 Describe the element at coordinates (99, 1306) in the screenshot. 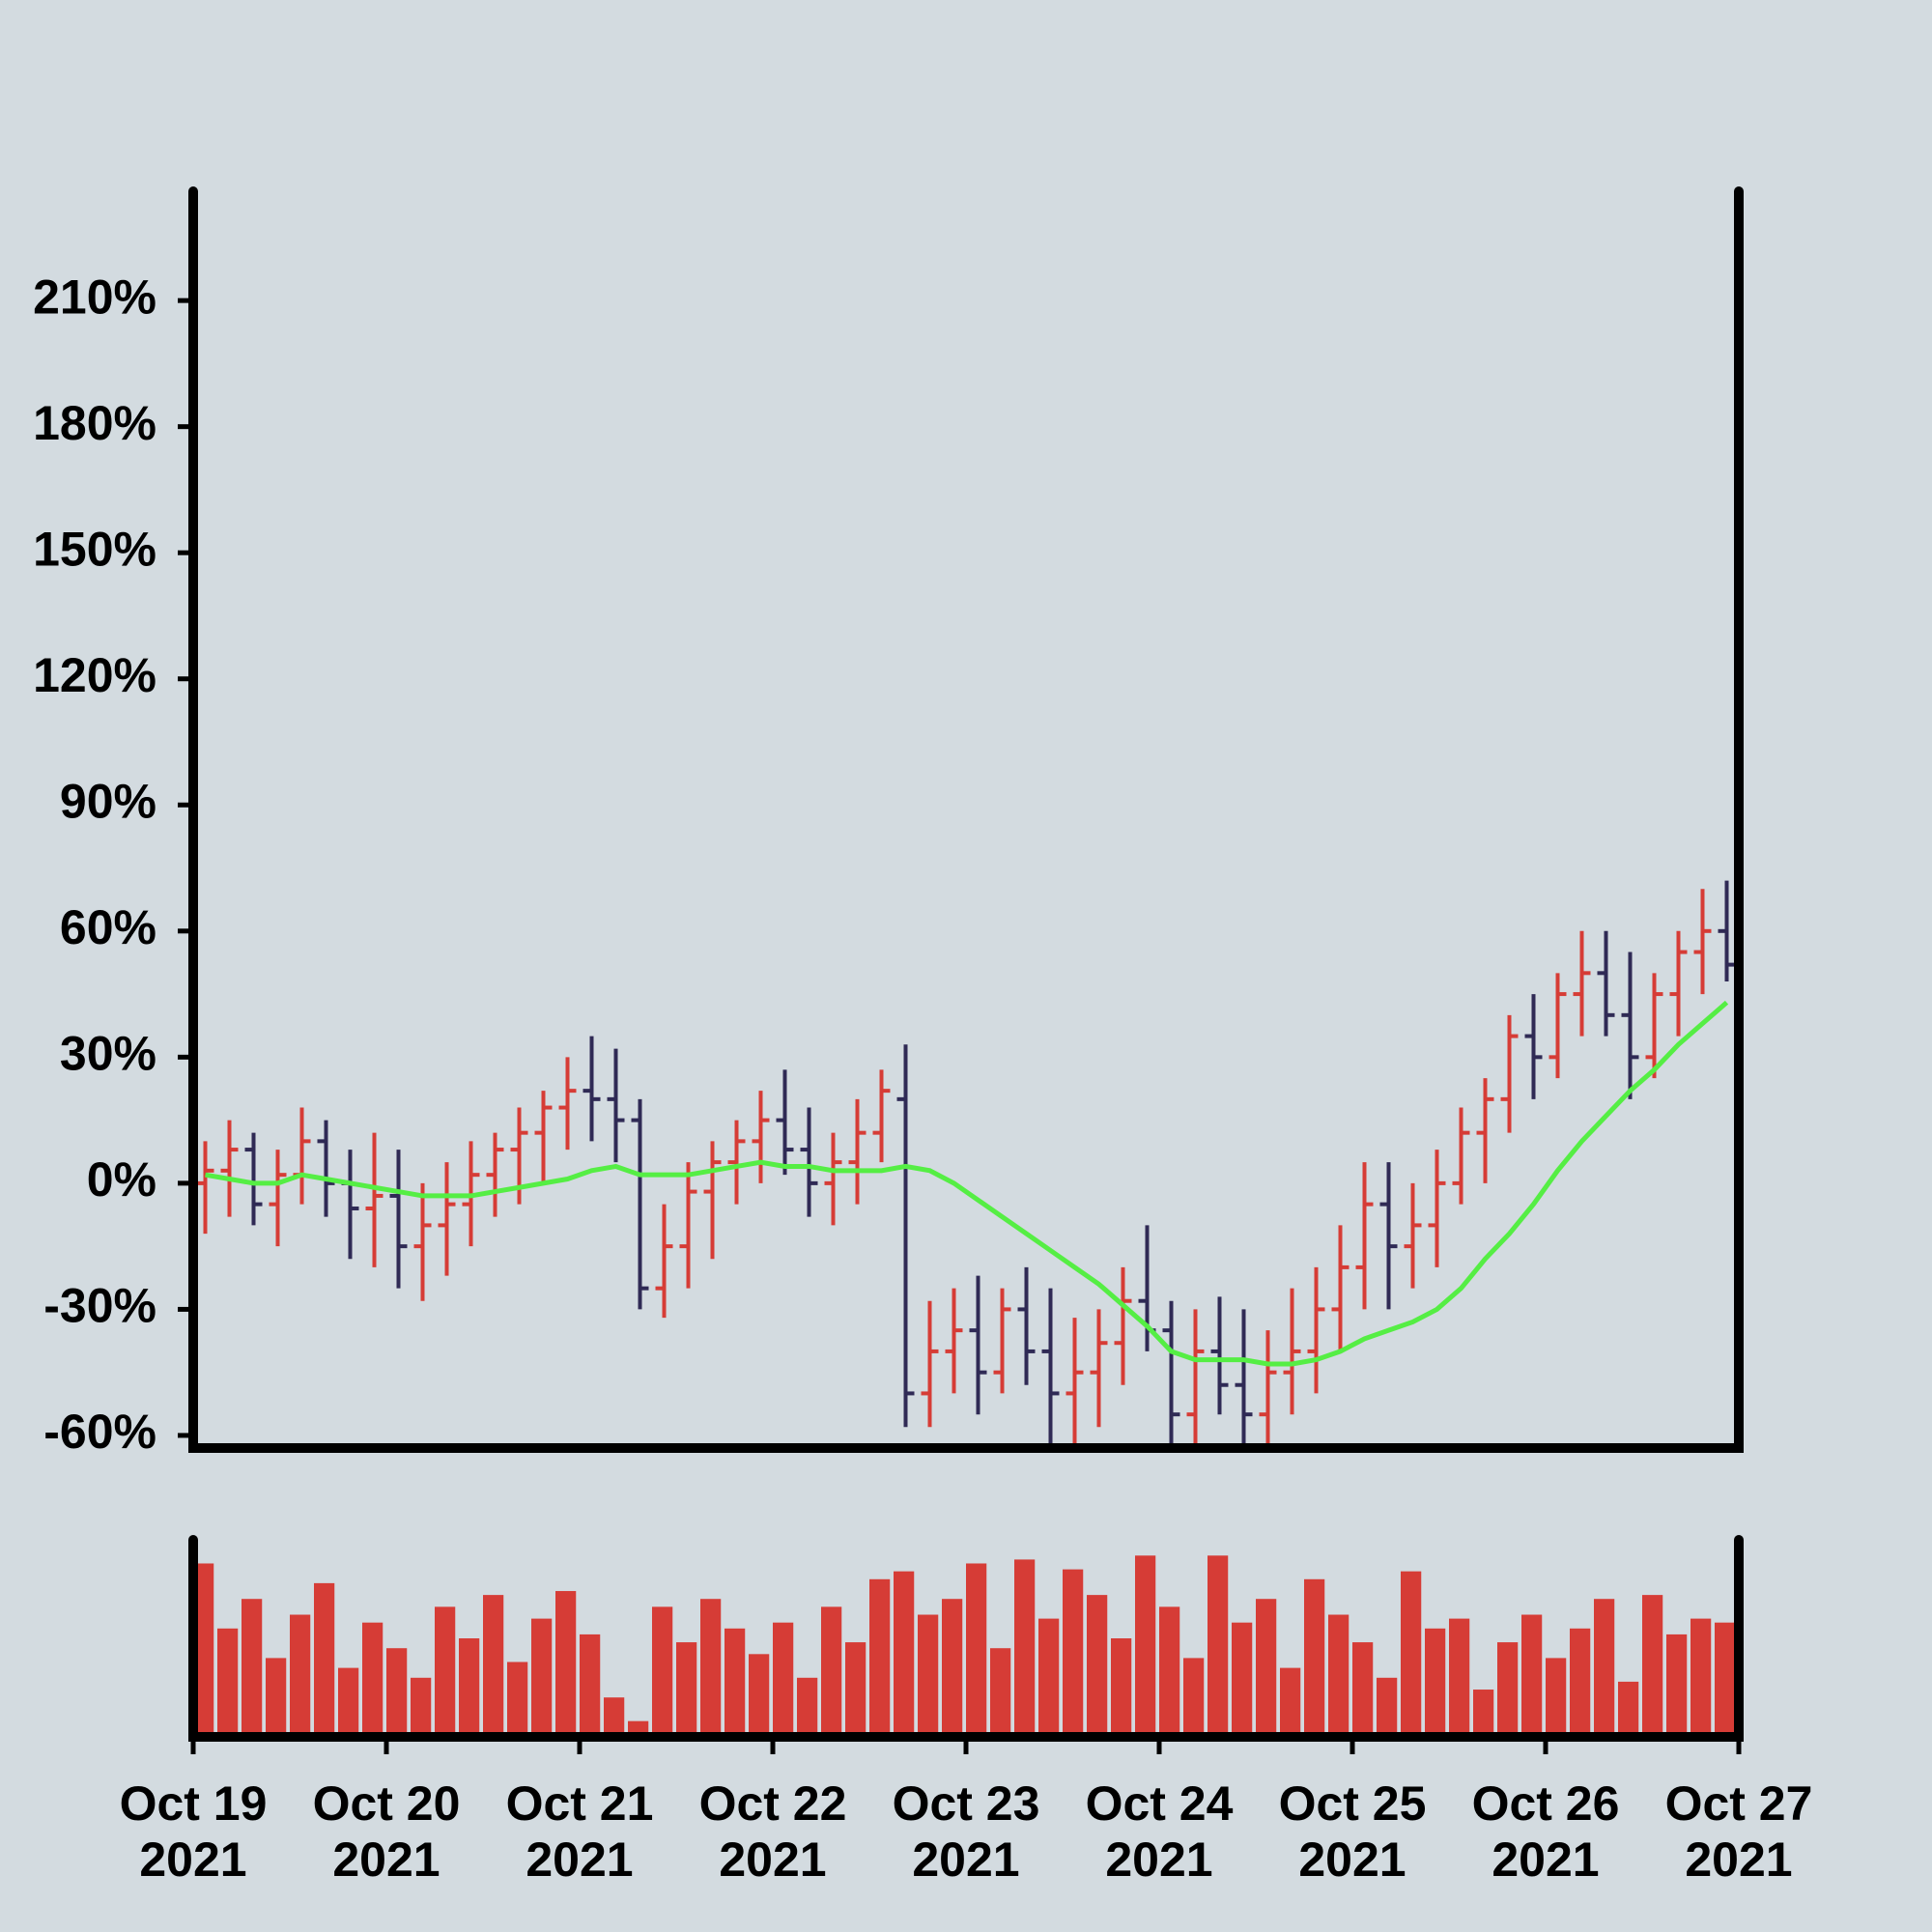

I see `y-tick-label: -30%` at that location.